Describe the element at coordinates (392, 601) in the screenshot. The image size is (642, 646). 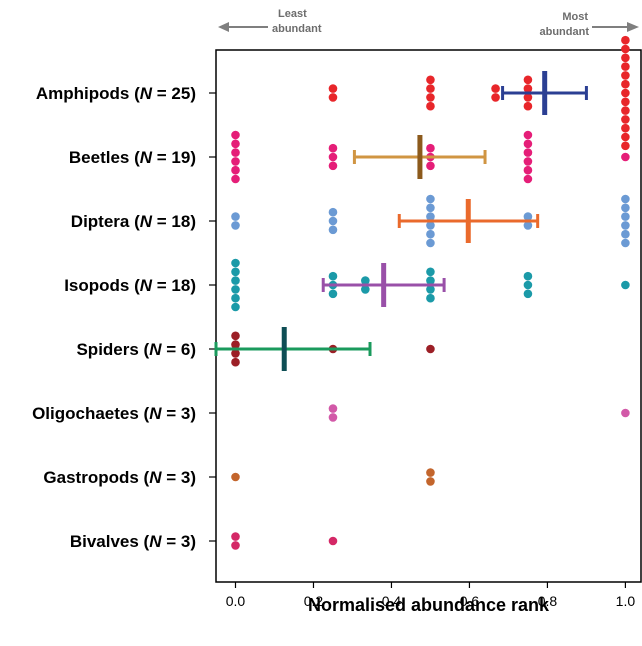
I see `x-tick-label: 0.4` at that location.